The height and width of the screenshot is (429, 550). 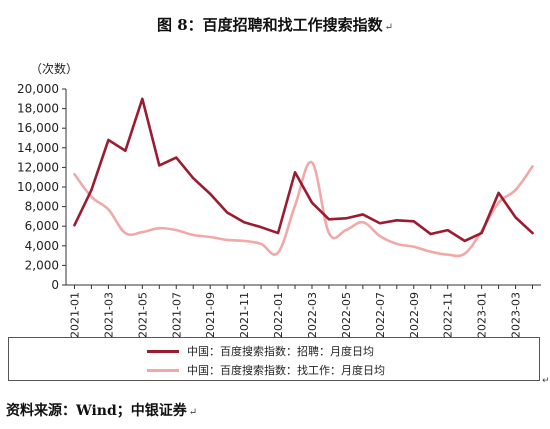 What do you see at coordinates (278, 315) in the screenshot?
I see `x-tick-label: 2022-01` at bounding box center [278, 315].